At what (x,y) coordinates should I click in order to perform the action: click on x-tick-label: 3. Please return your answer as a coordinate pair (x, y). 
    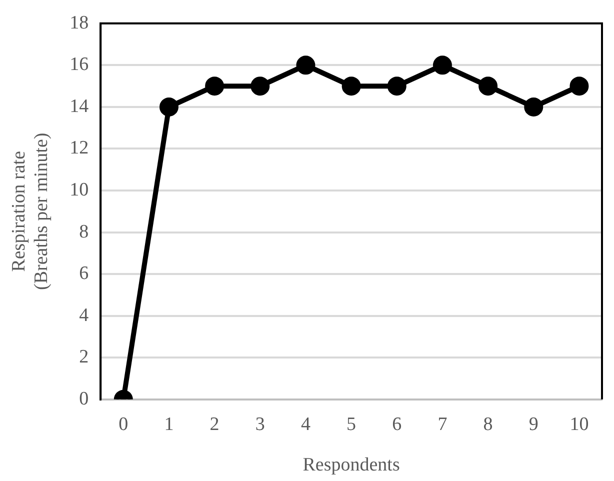
    Looking at the image, I should click on (260, 424).